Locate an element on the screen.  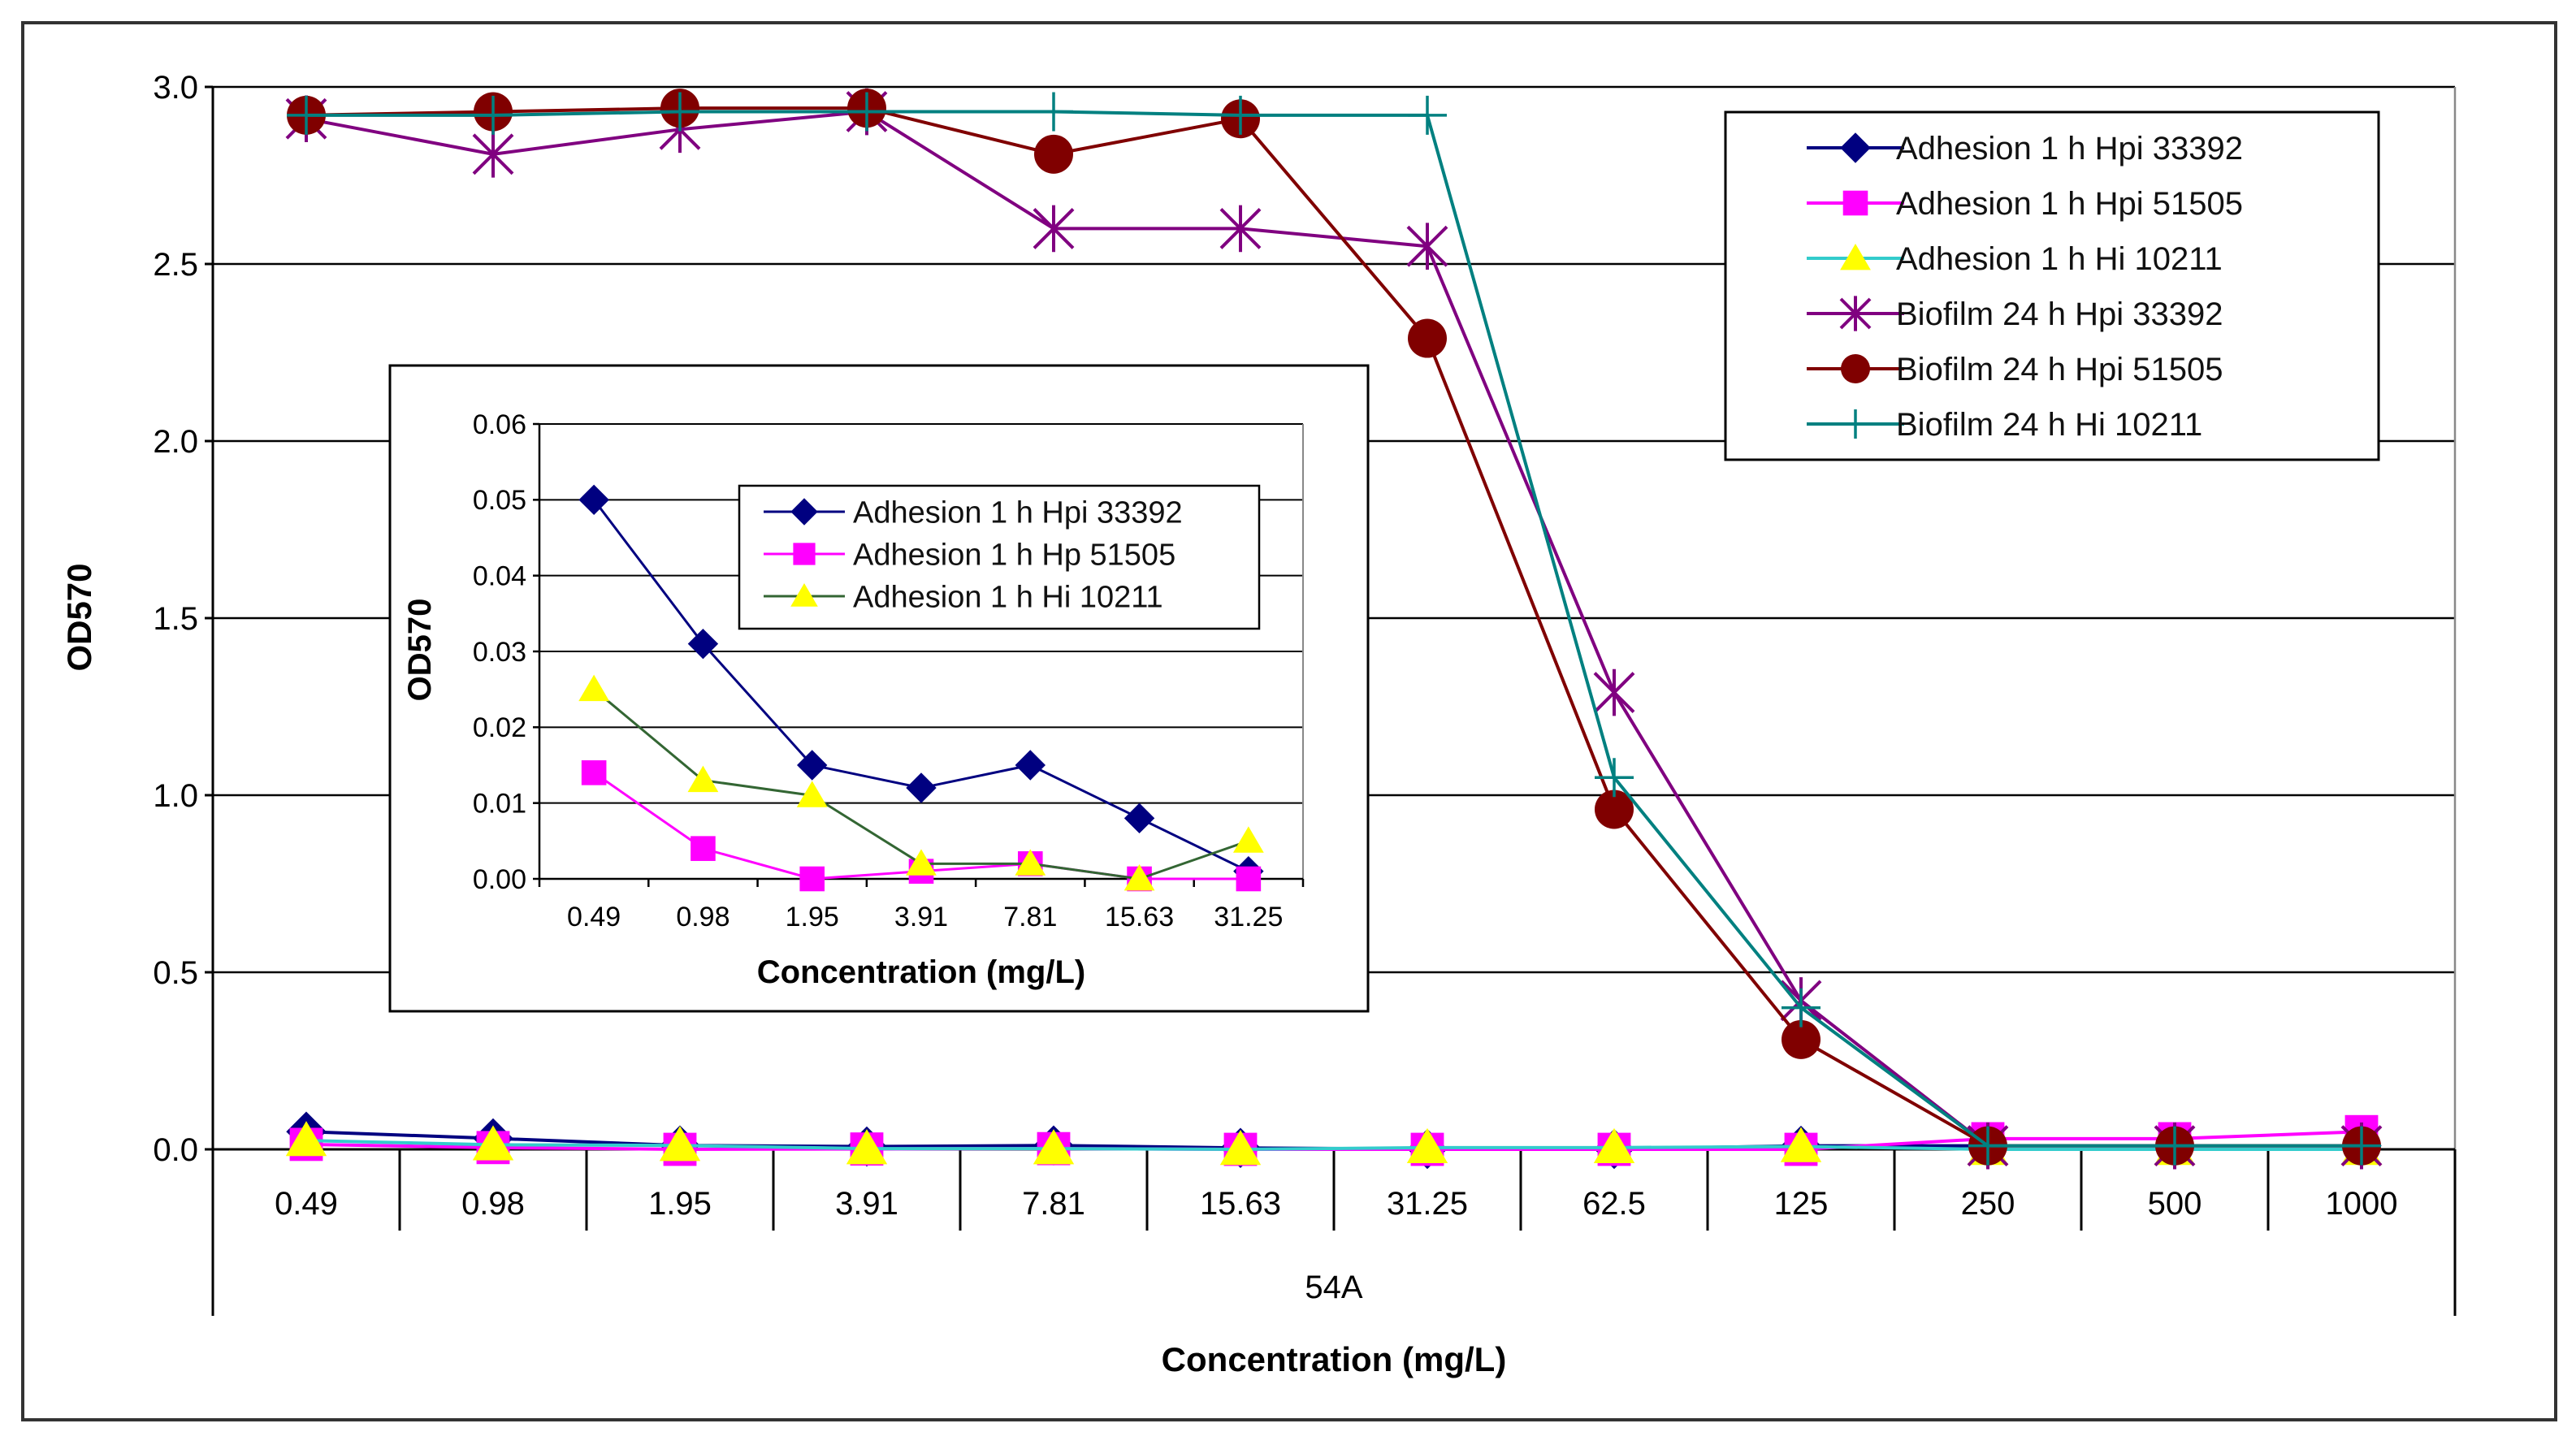
x-tick-label: 1.95 is located at coordinates (680, 1204).